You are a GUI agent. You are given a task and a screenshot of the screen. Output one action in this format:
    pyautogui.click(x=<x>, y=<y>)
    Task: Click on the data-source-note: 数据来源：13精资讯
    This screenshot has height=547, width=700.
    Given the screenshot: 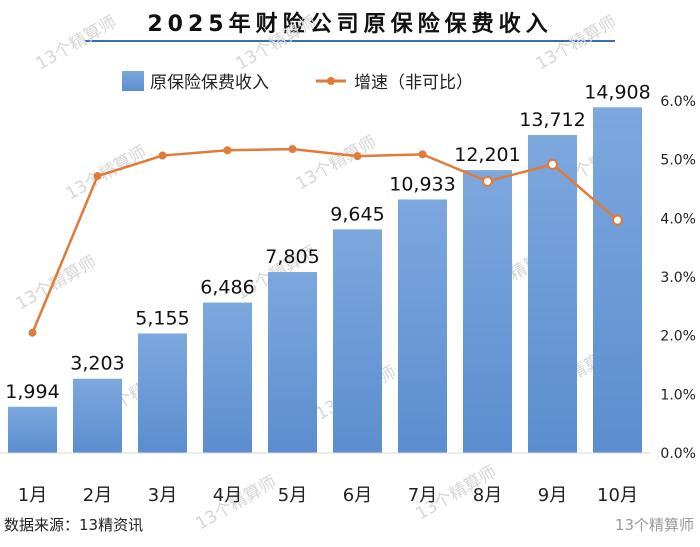 What is the action you would take?
    pyautogui.click(x=74, y=525)
    